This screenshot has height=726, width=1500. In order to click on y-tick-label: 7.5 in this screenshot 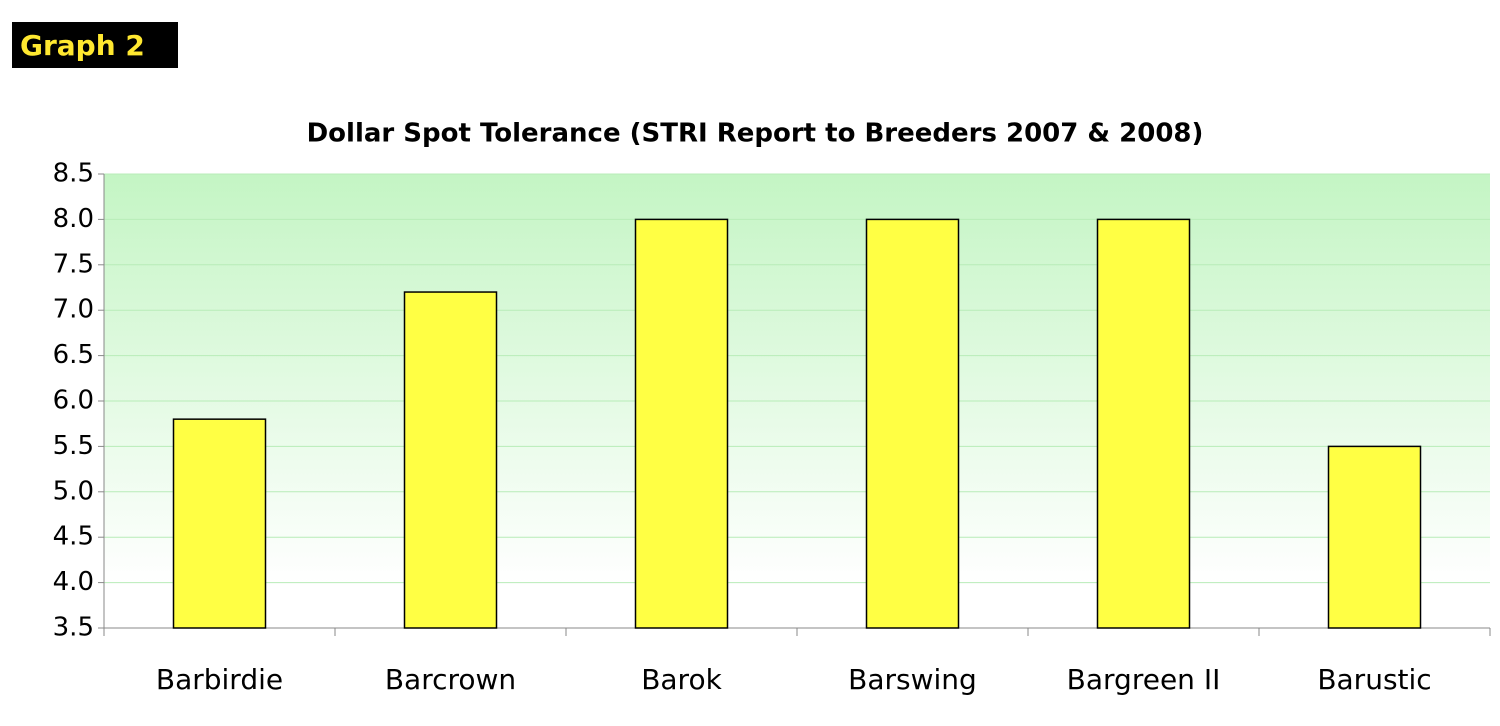, I will do `click(73, 264)`.